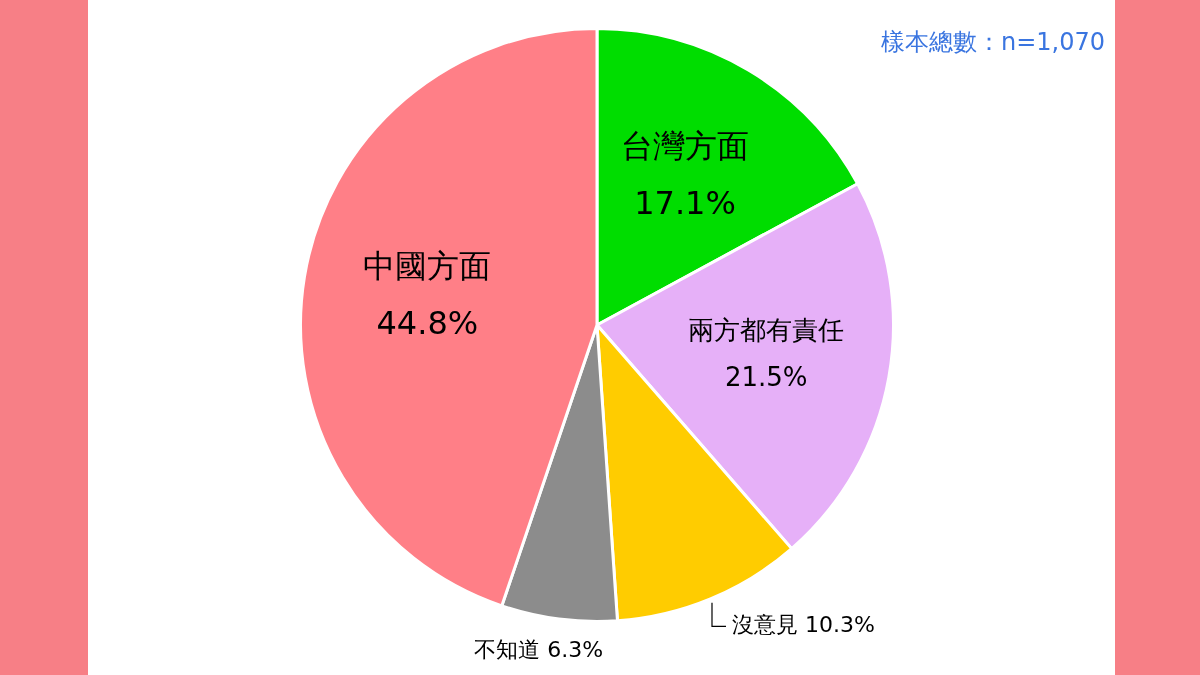 The image size is (1200, 675). Describe the element at coordinates (685, 203) in the screenshot. I see `data-label: 17.1%` at that location.